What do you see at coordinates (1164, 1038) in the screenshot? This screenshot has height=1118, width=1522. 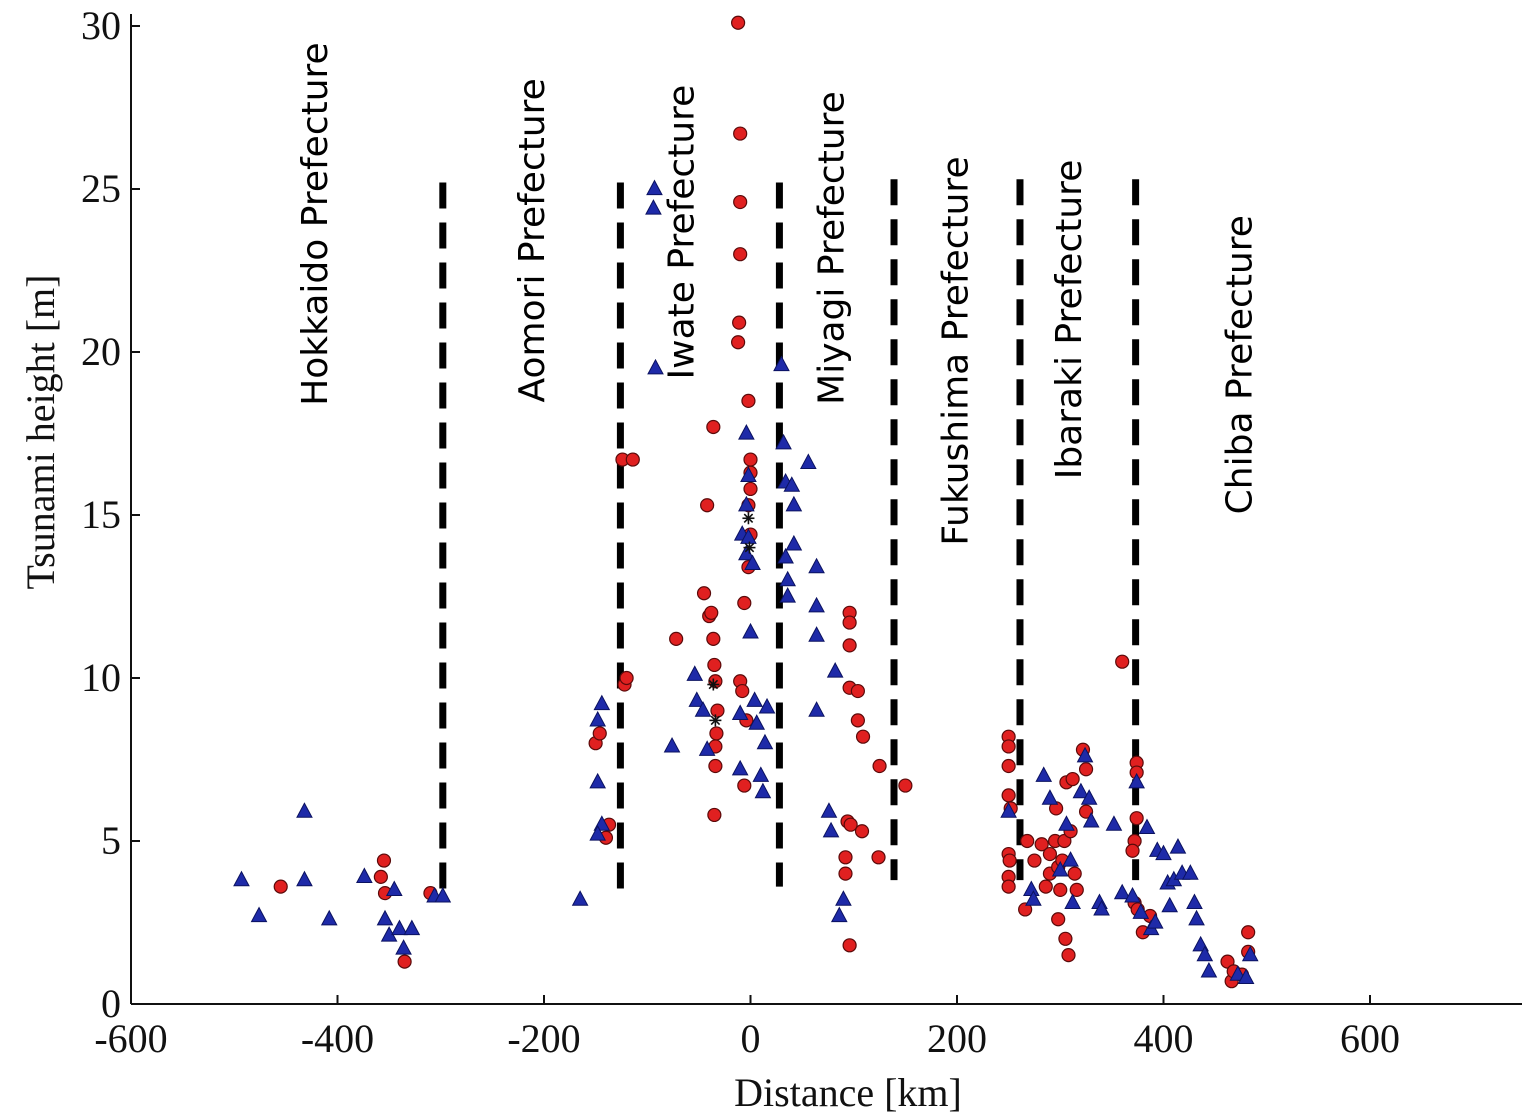 I see `x-tick-label: 400` at bounding box center [1164, 1038].